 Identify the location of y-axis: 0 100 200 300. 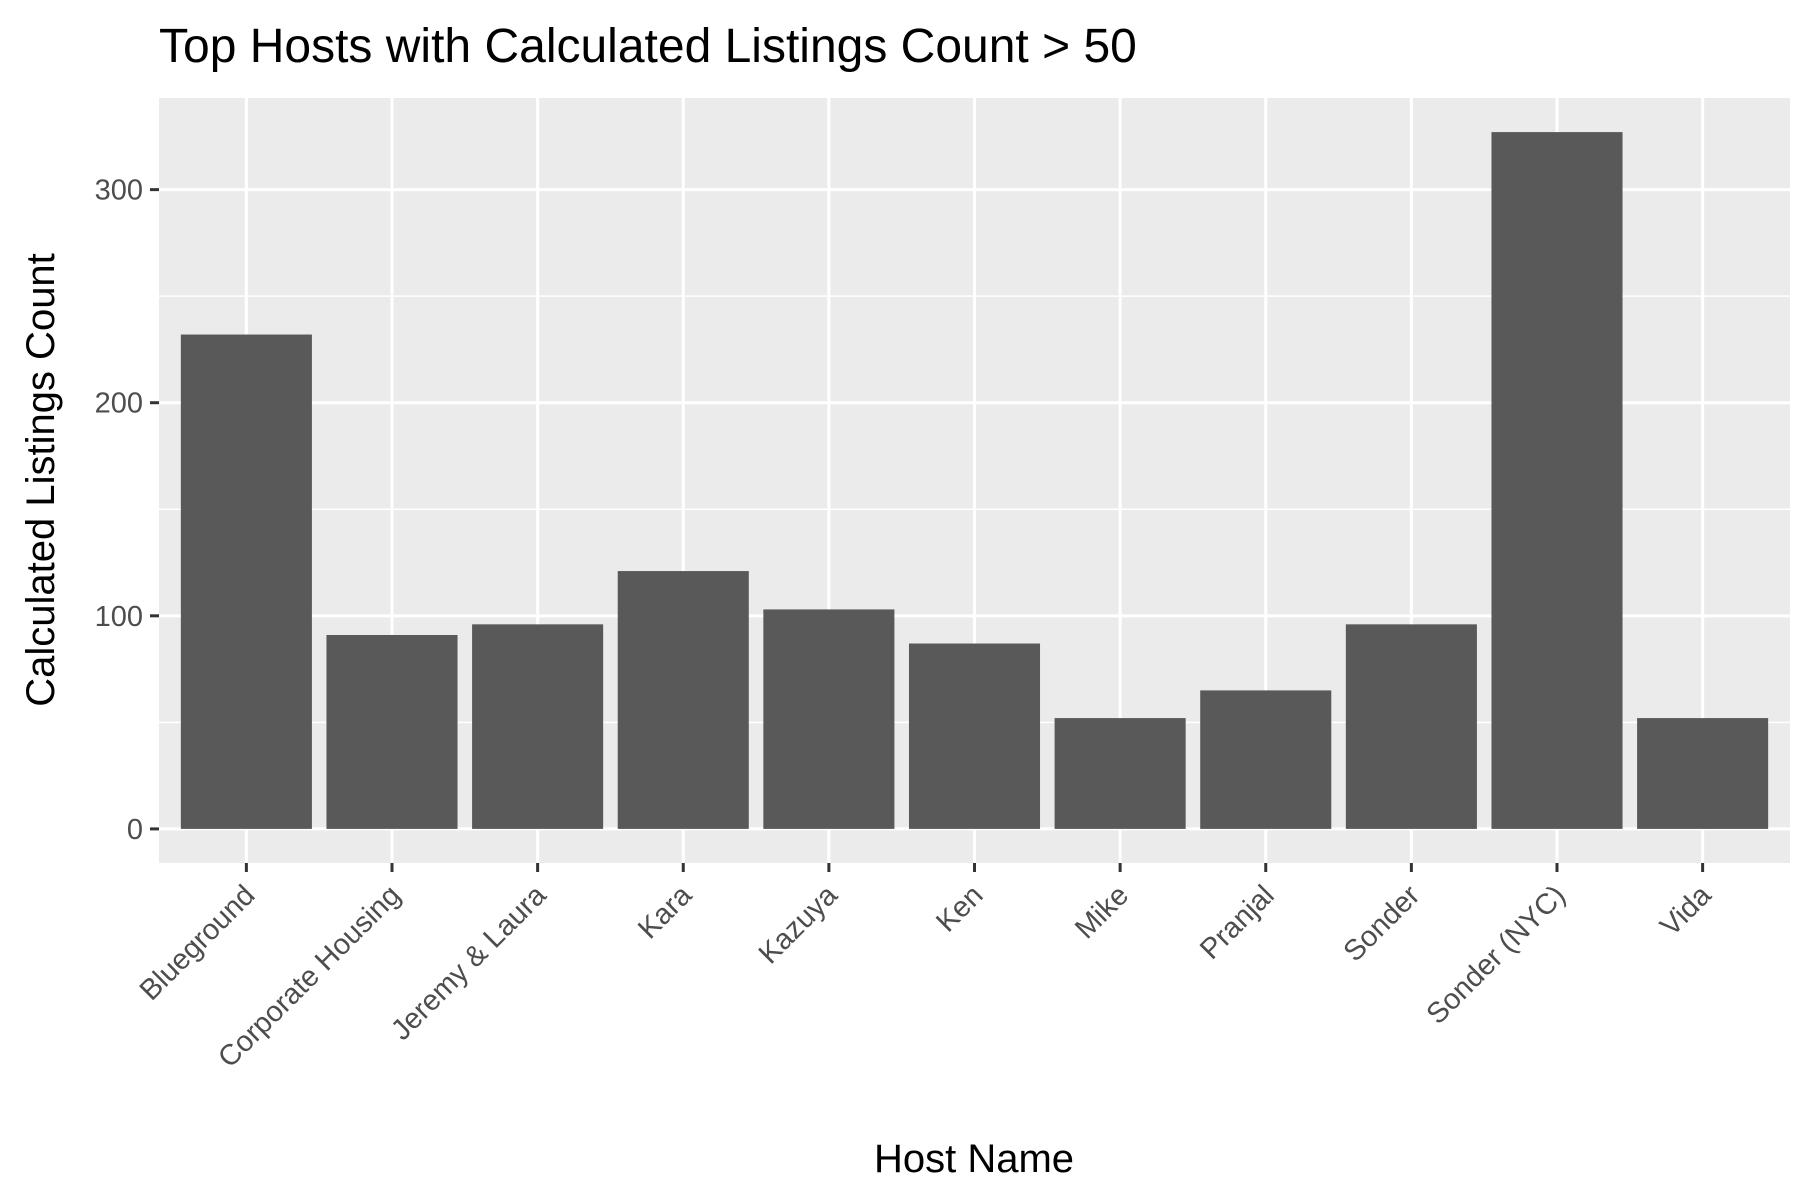
(127, 510).